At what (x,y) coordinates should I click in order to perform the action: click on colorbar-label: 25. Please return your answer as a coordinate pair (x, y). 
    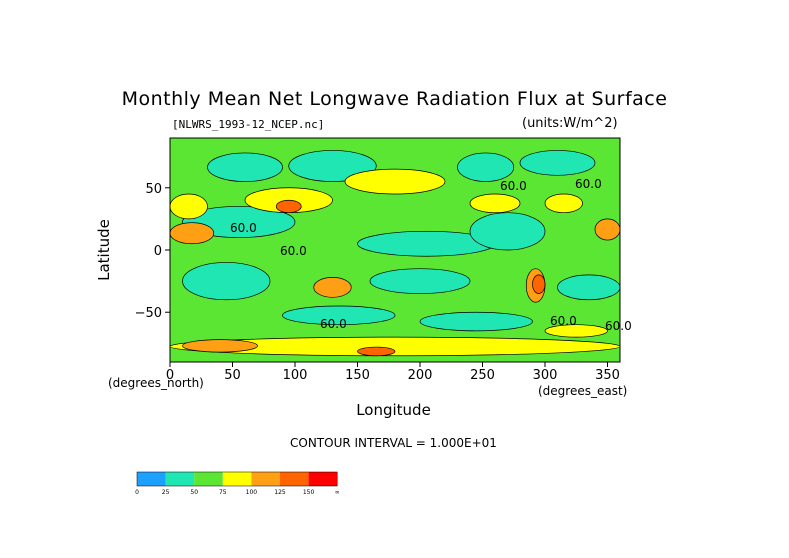
    Looking at the image, I should click on (166, 492).